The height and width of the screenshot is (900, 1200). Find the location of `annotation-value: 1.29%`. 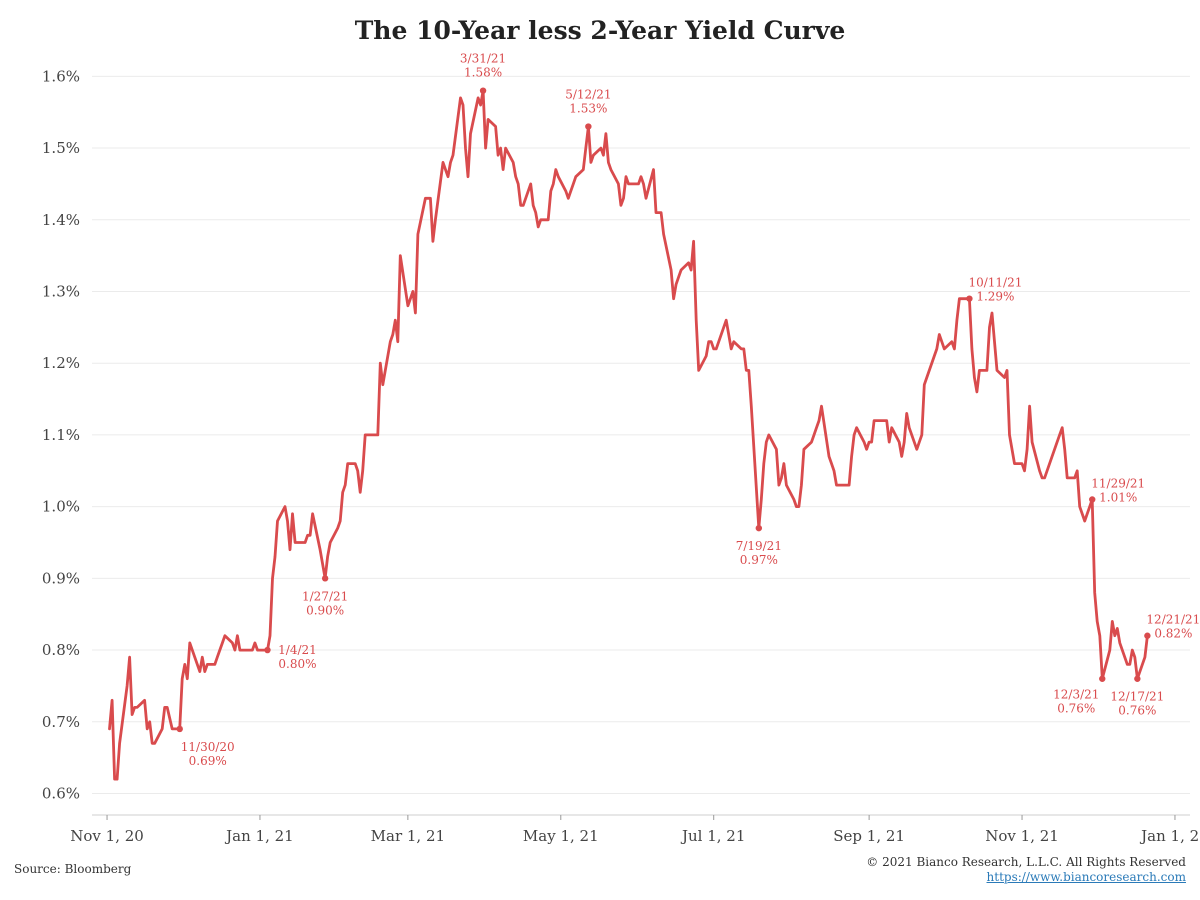

annotation-value: 1.29% is located at coordinates (995, 297).